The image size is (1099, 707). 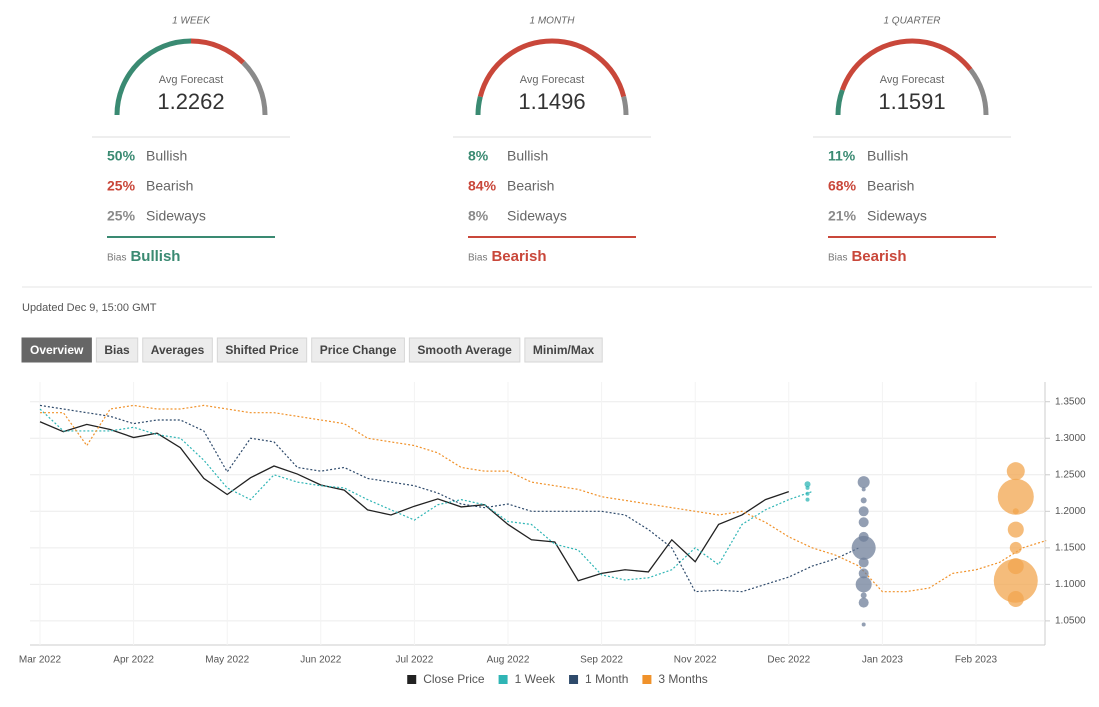 I want to click on tab-label: Minim/Max, so click(x=564, y=350).